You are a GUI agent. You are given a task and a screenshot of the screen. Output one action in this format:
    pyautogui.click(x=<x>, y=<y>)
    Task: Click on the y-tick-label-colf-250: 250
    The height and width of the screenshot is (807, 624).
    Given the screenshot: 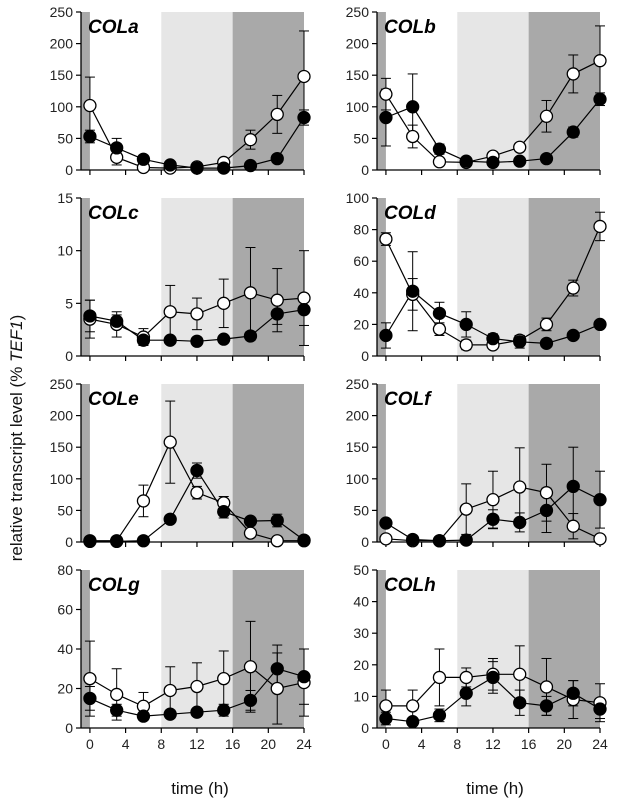 What is the action you would take?
    pyautogui.click(x=358, y=384)
    